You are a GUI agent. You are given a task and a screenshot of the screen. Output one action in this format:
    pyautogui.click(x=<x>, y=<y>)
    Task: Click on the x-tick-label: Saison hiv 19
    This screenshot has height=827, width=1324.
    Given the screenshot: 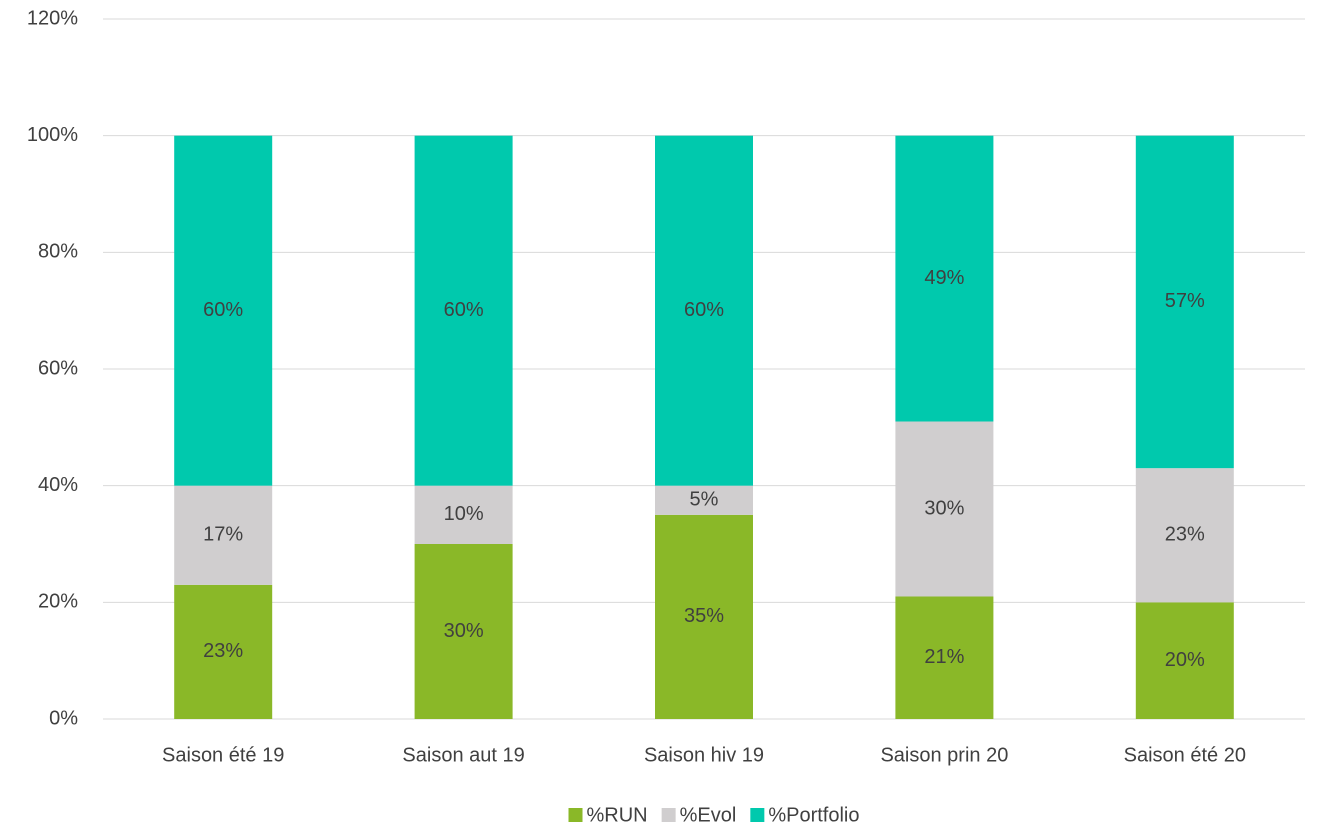 What is the action you would take?
    pyautogui.click(x=704, y=755)
    